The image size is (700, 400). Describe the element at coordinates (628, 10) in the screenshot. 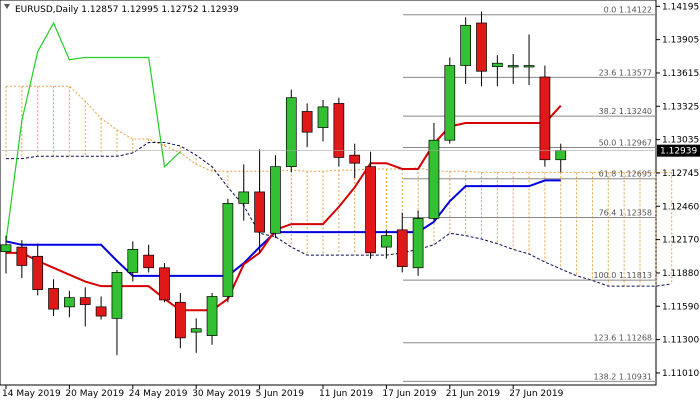

I see `fib-level-label: 0.0 1.14122` at that location.